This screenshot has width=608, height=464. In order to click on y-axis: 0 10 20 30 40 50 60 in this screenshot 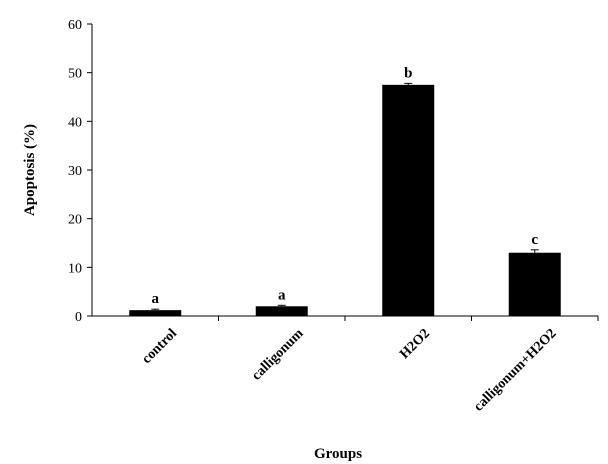, I will do `click(80, 171)`.